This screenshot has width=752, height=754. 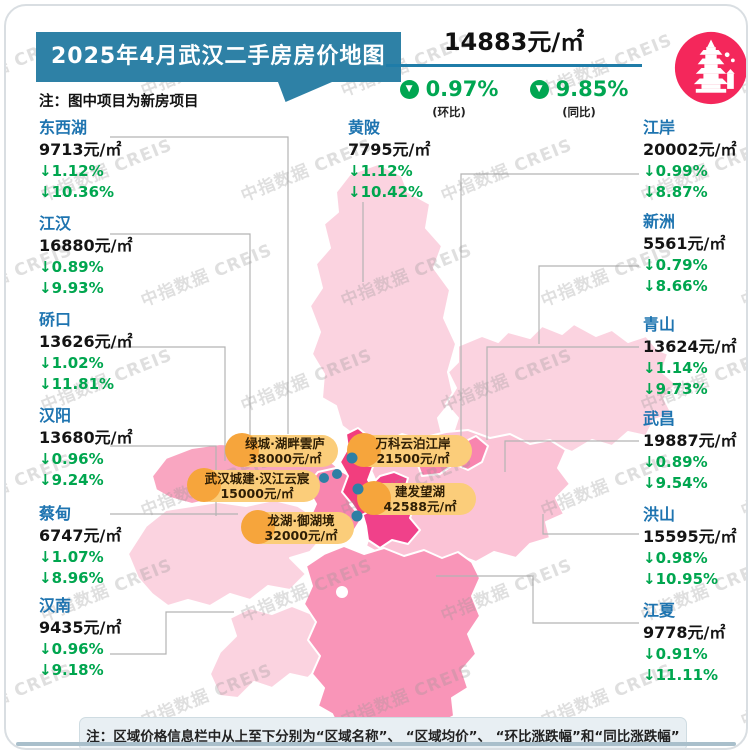 I want to click on district-name: 汉阳, so click(x=55, y=415).